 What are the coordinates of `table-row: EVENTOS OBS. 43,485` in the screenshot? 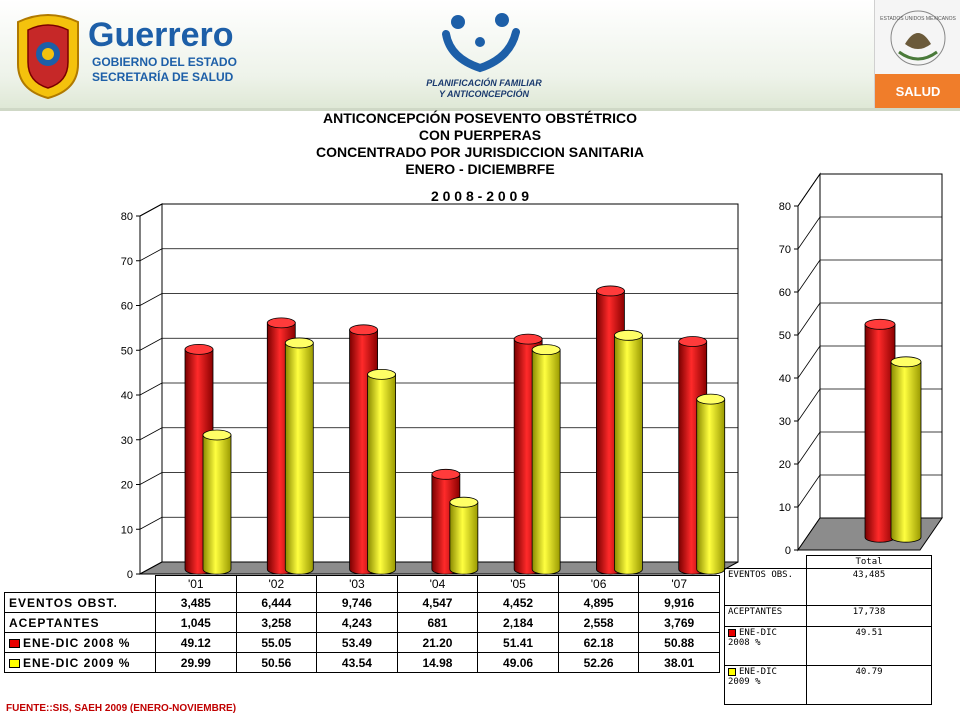 It's located at (827, 587).